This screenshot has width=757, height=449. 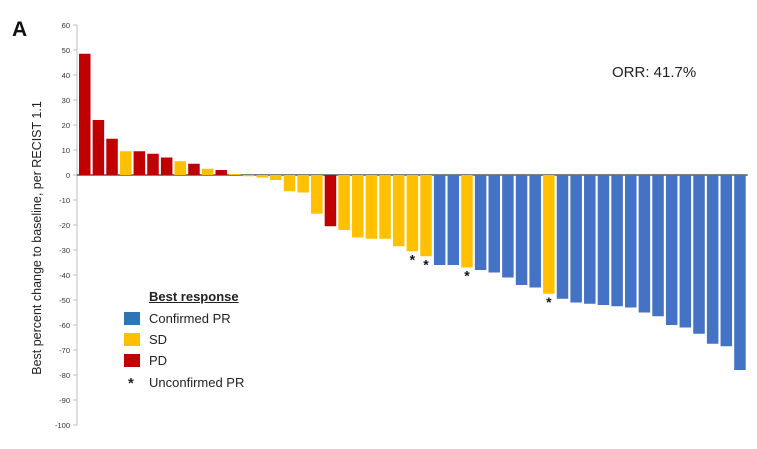 What do you see at coordinates (64, 350) in the screenshot?
I see `y-tick-label: -70` at bounding box center [64, 350].